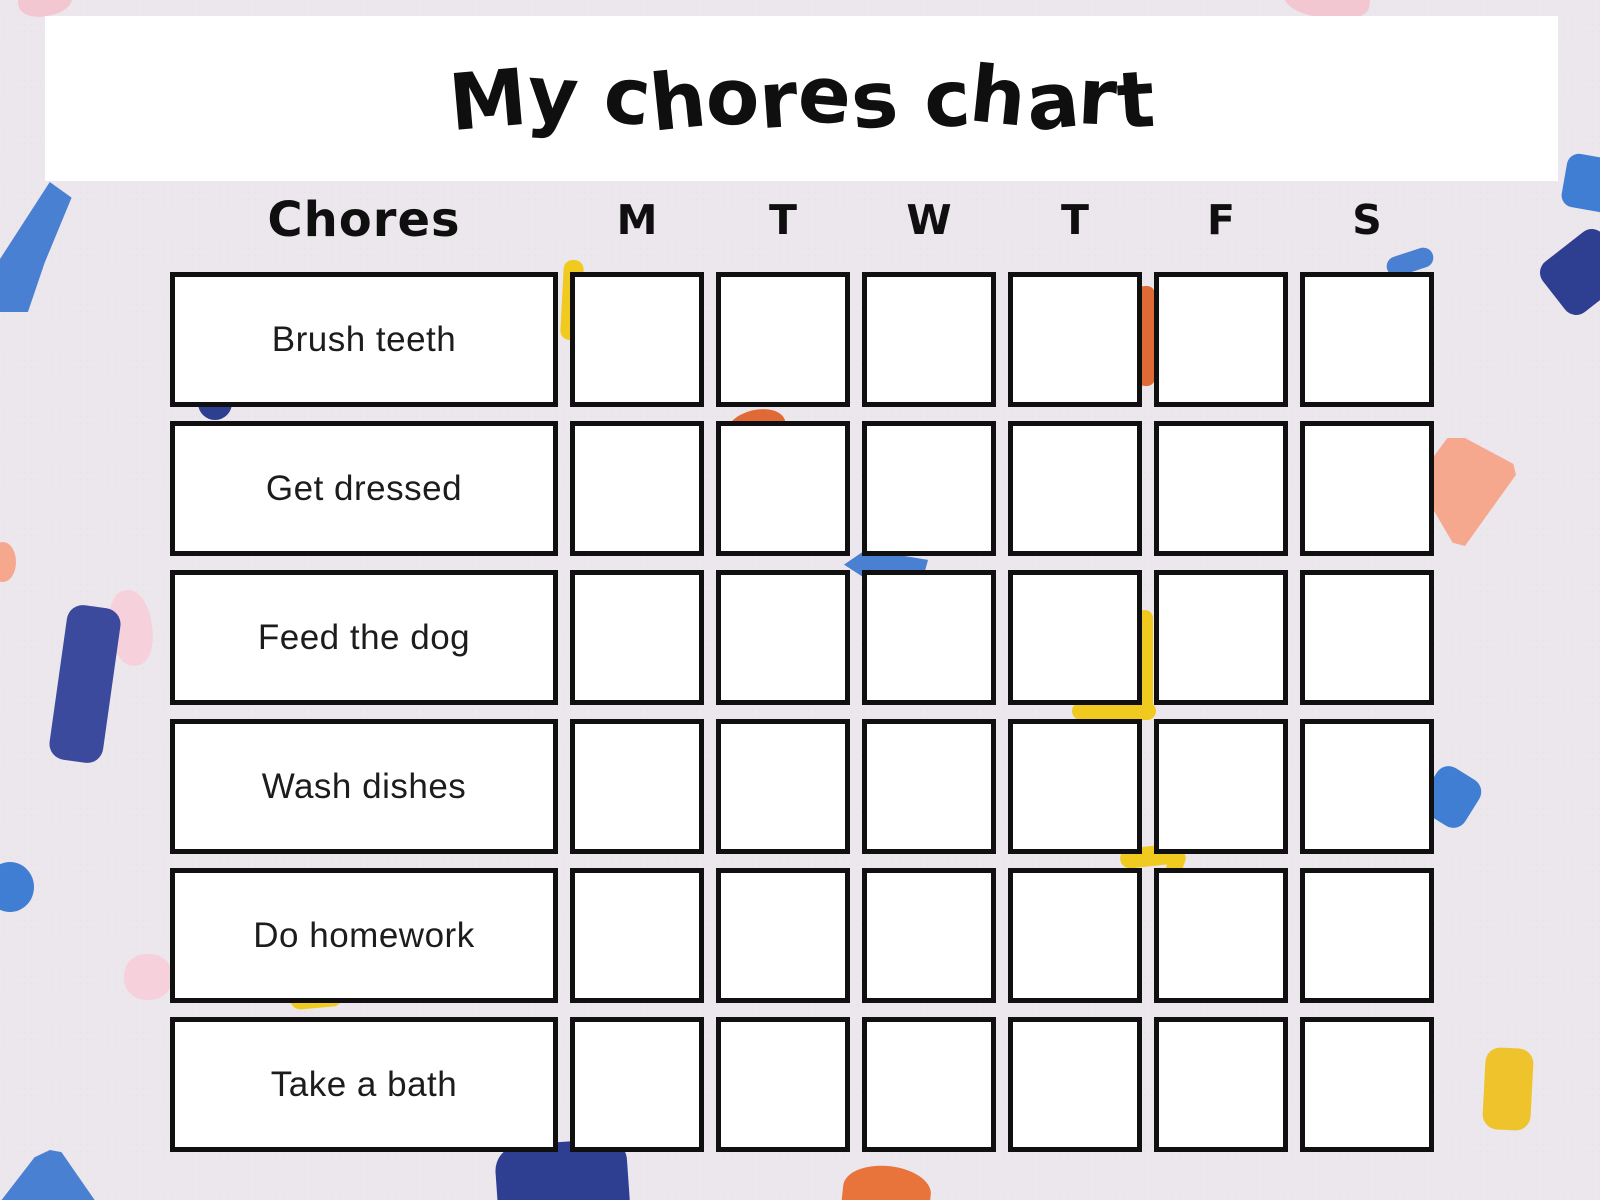 This screenshot has height=1200, width=1600. Describe the element at coordinates (929, 935) in the screenshot. I see `checkbox-cell-row5-day3` at that location.